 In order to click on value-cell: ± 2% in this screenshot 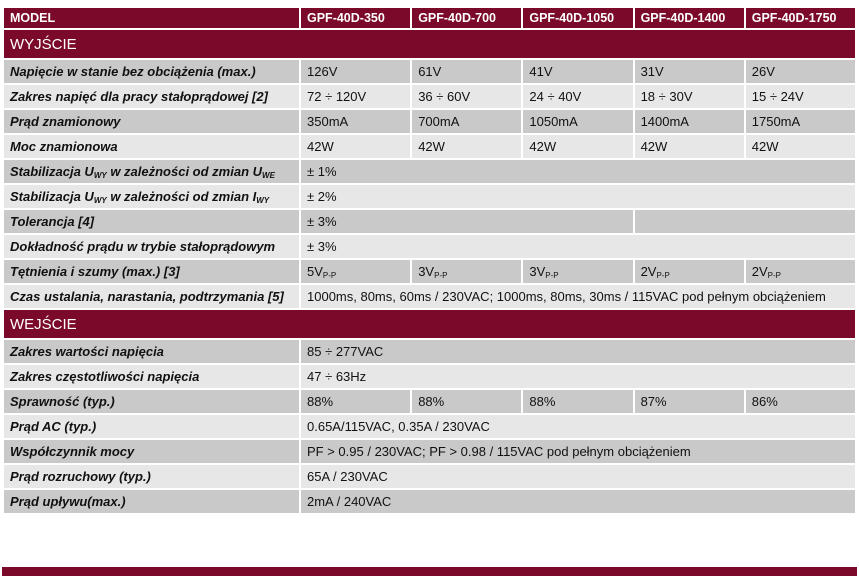, I will do `click(578, 196)`.